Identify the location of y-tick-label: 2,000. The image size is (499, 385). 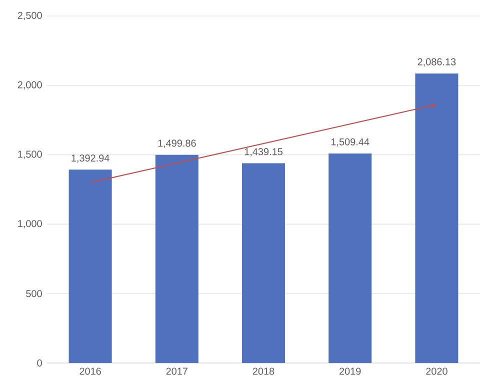
(30, 85).